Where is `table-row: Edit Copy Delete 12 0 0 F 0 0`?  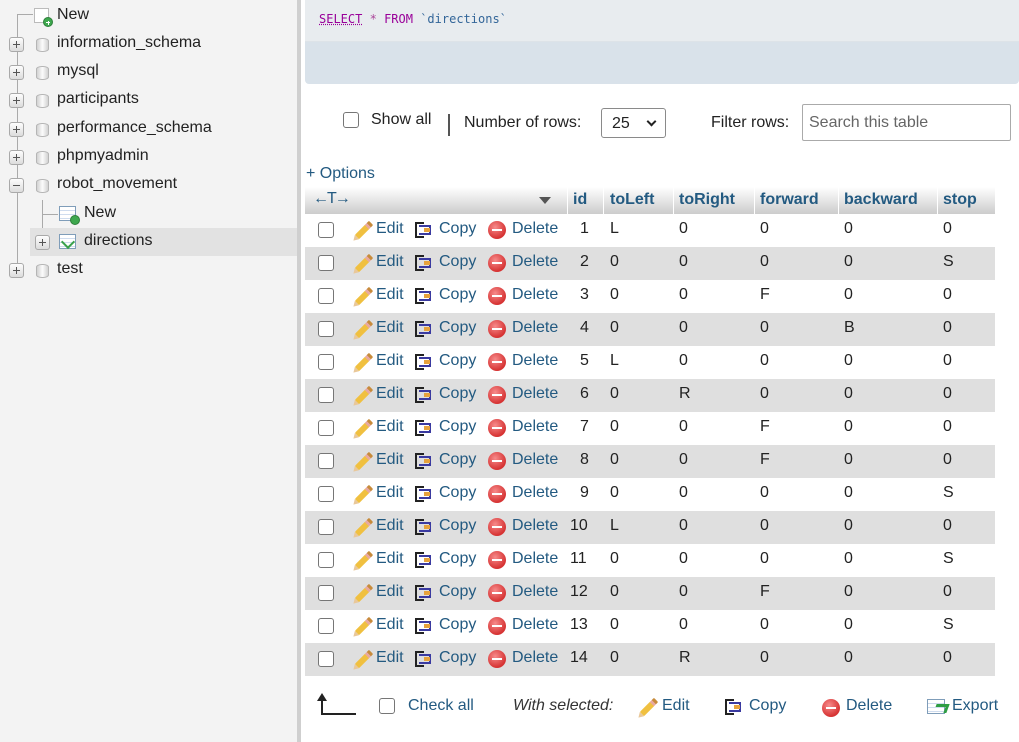 table-row: Edit Copy Delete 12 0 0 F 0 0 is located at coordinates (650, 593).